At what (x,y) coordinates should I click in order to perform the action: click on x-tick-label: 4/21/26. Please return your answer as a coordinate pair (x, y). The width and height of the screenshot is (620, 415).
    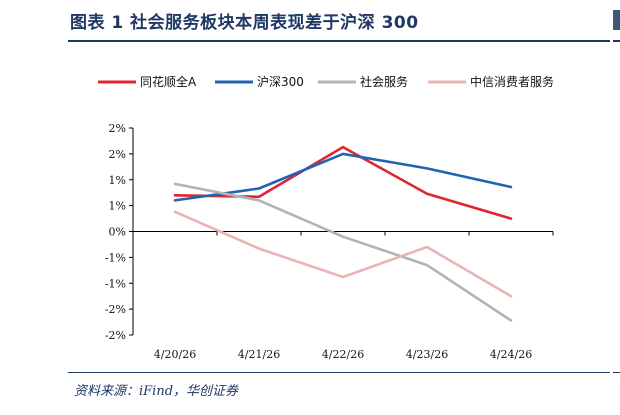
    Looking at the image, I should click on (259, 354).